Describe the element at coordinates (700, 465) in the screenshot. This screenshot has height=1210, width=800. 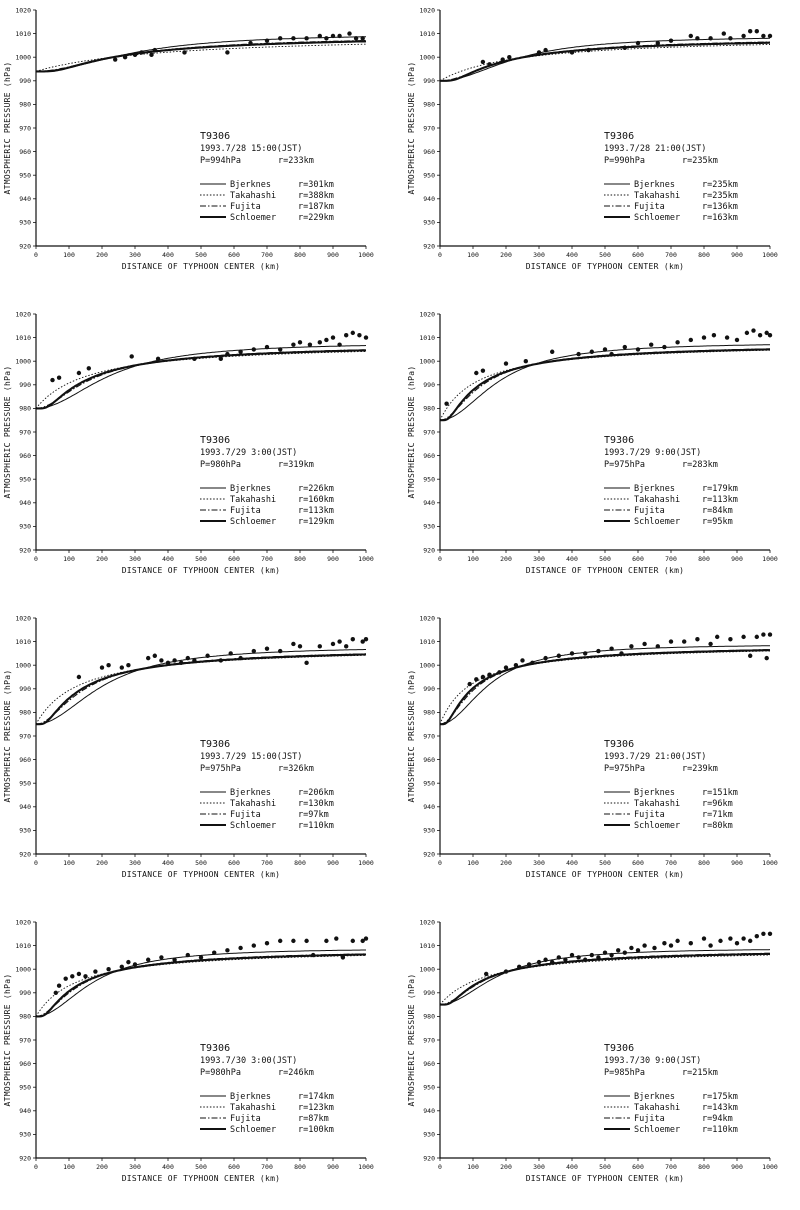
I see `radius-label: r=283km` at that location.